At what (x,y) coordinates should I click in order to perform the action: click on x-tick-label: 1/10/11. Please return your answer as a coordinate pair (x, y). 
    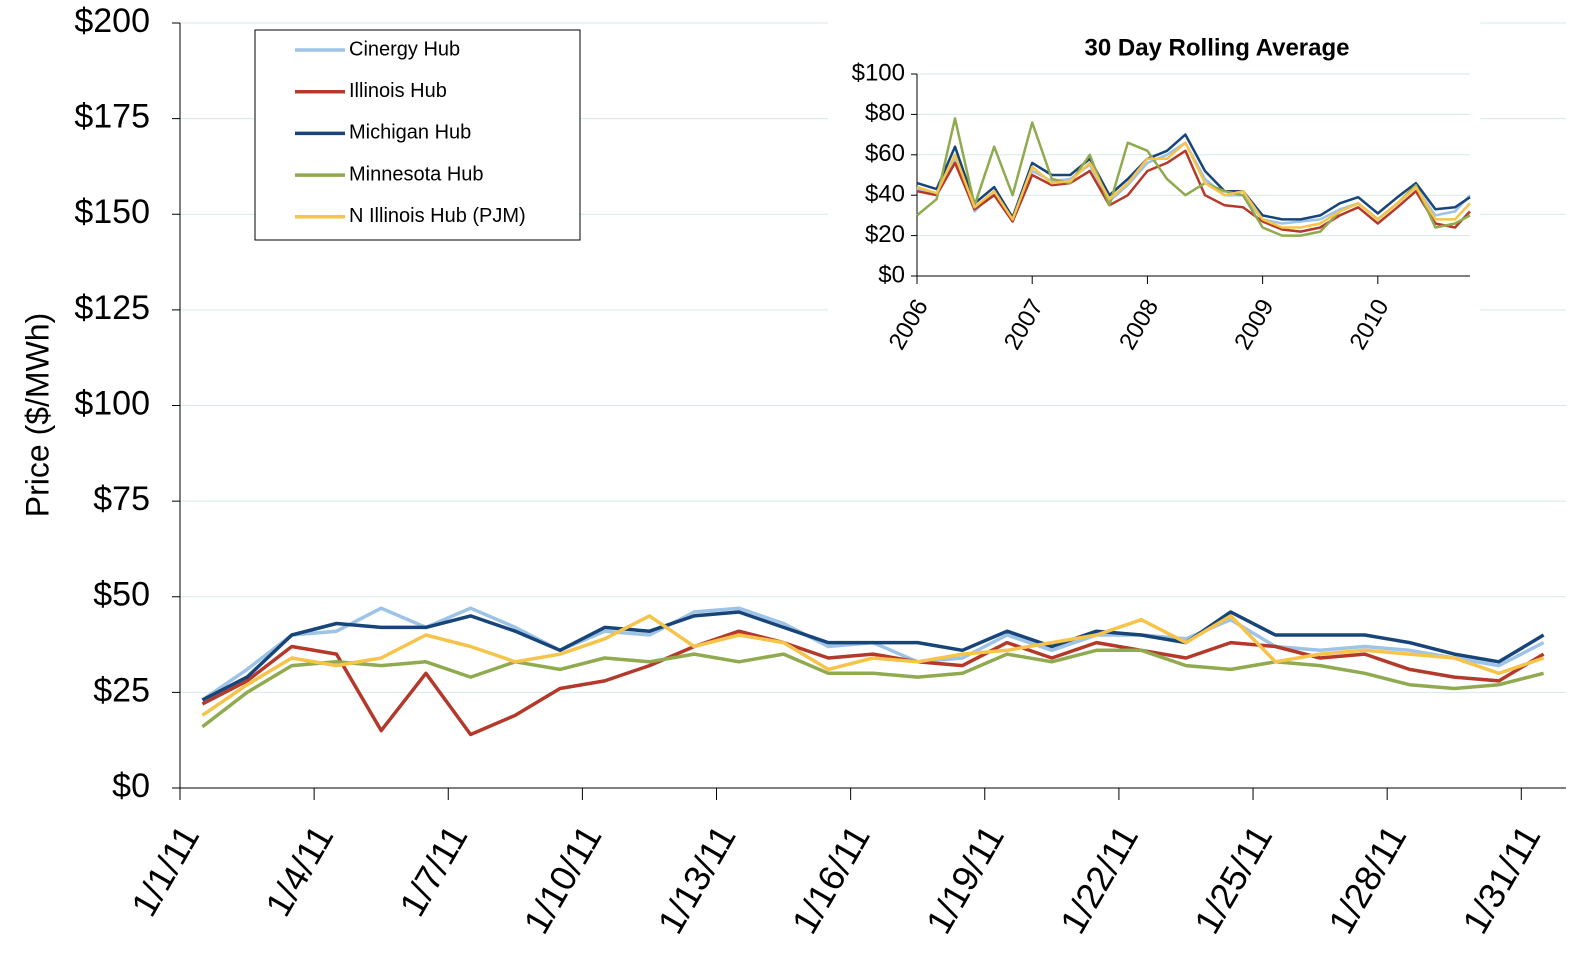
    Looking at the image, I should click on (562, 879).